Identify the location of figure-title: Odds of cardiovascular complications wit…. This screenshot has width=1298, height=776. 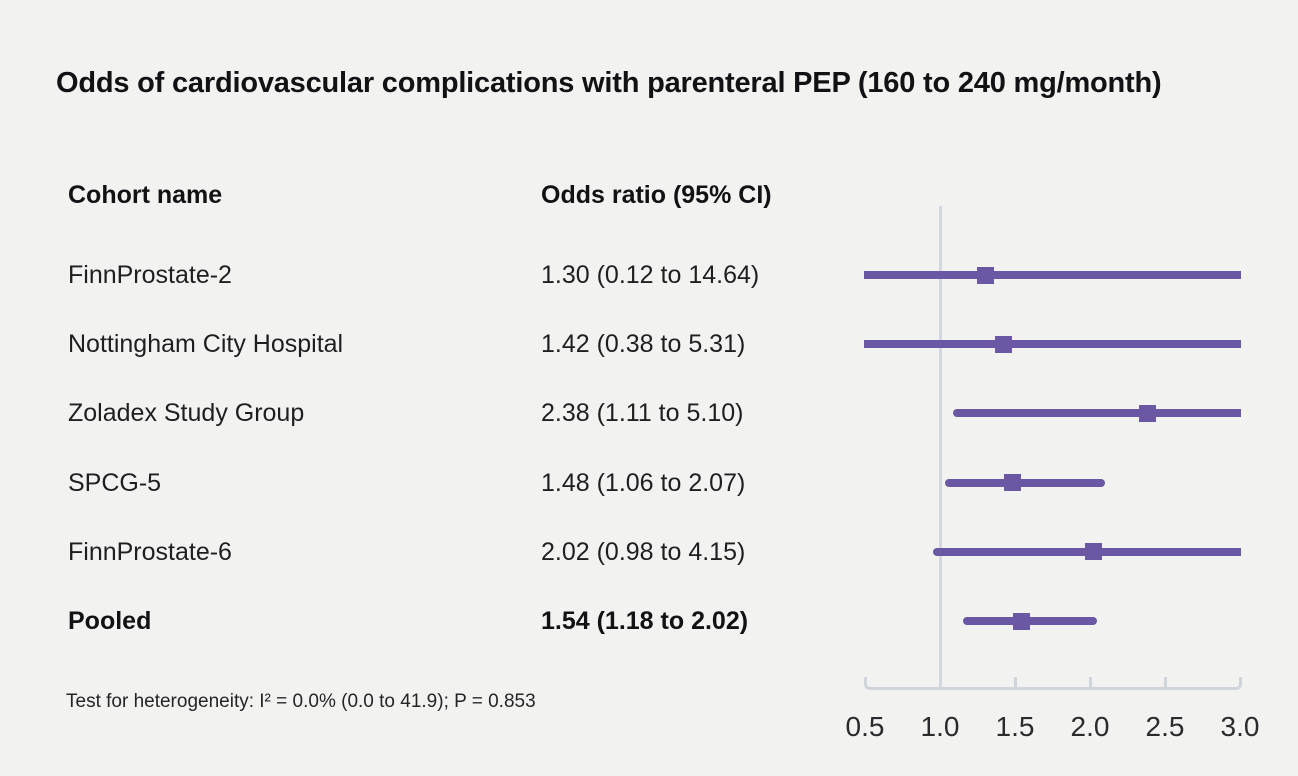
(609, 83).